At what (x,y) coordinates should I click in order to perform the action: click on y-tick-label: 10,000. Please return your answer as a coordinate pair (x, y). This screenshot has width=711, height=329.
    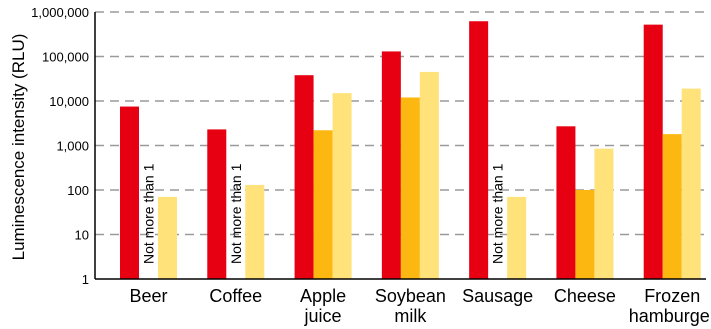
    Looking at the image, I should click on (69, 101).